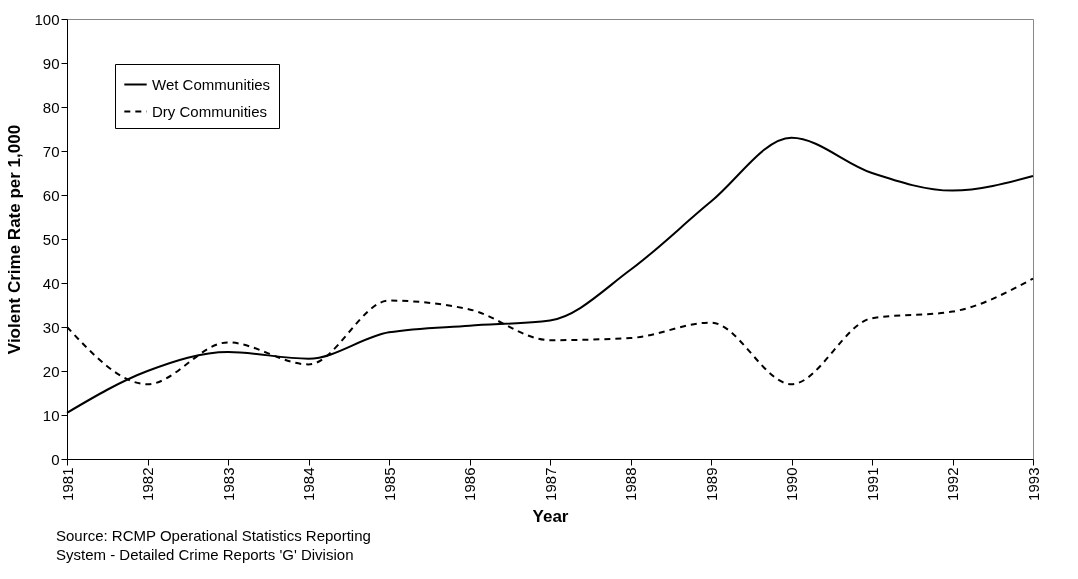 This screenshot has height=579, width=1078. I want to click on y-tick-label: 30, so click(51, 327).